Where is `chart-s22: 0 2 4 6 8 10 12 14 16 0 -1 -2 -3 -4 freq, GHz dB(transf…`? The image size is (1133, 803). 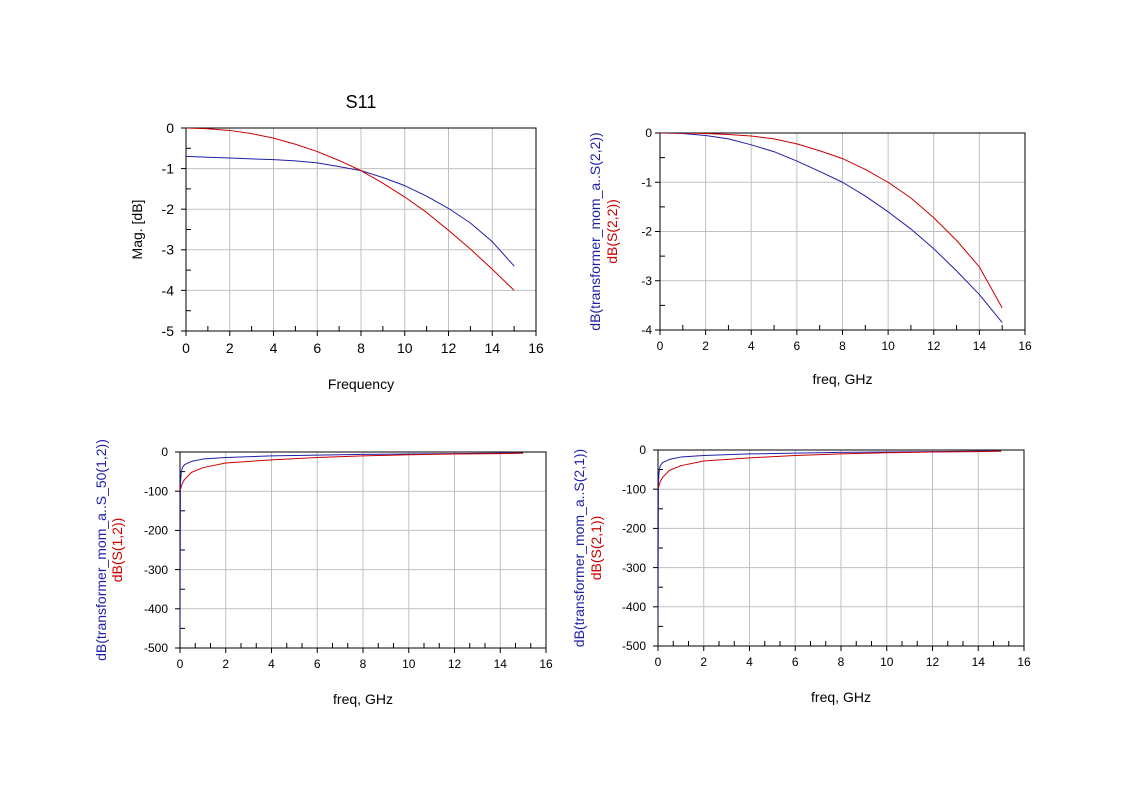 chart-s22: 0 2 4 6 8 10 12 14 16 0 -1 -2 -3 -4 freq, GHz dB(transf… is located at coordinates (809, 256).